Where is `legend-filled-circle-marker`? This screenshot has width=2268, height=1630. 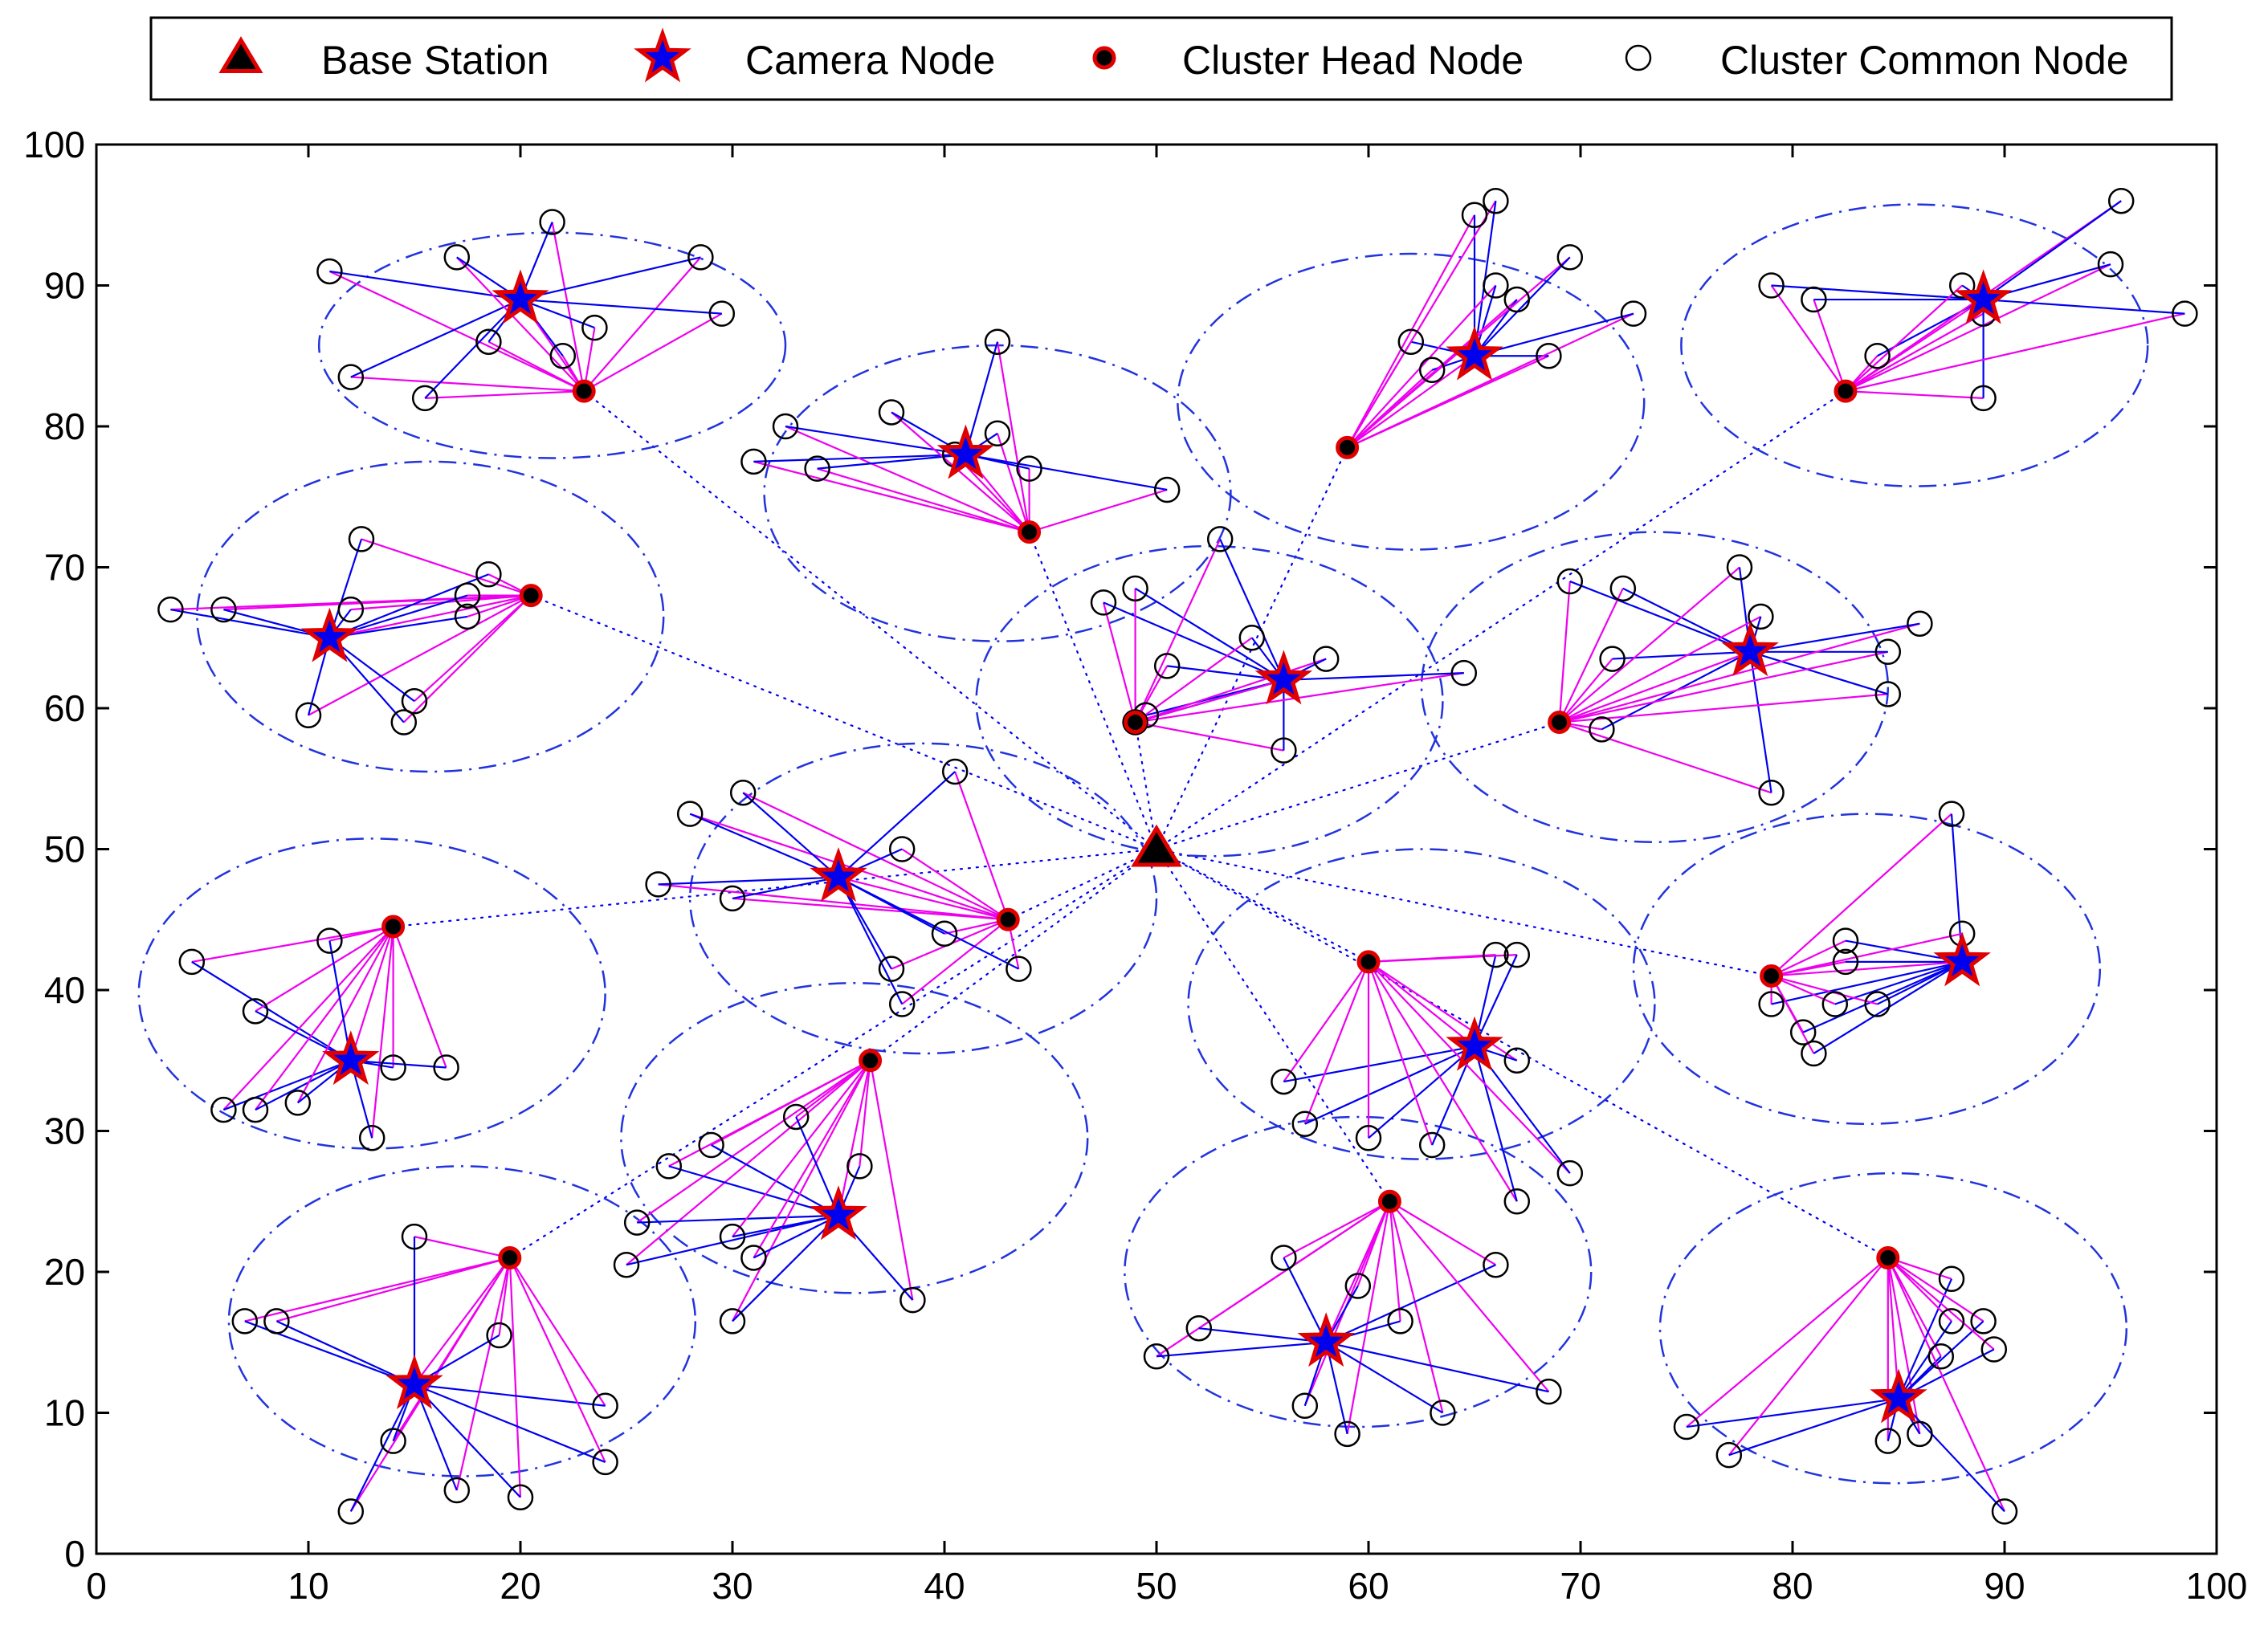 legend-filled-circle-marker is located at coordinates (1104, 58).